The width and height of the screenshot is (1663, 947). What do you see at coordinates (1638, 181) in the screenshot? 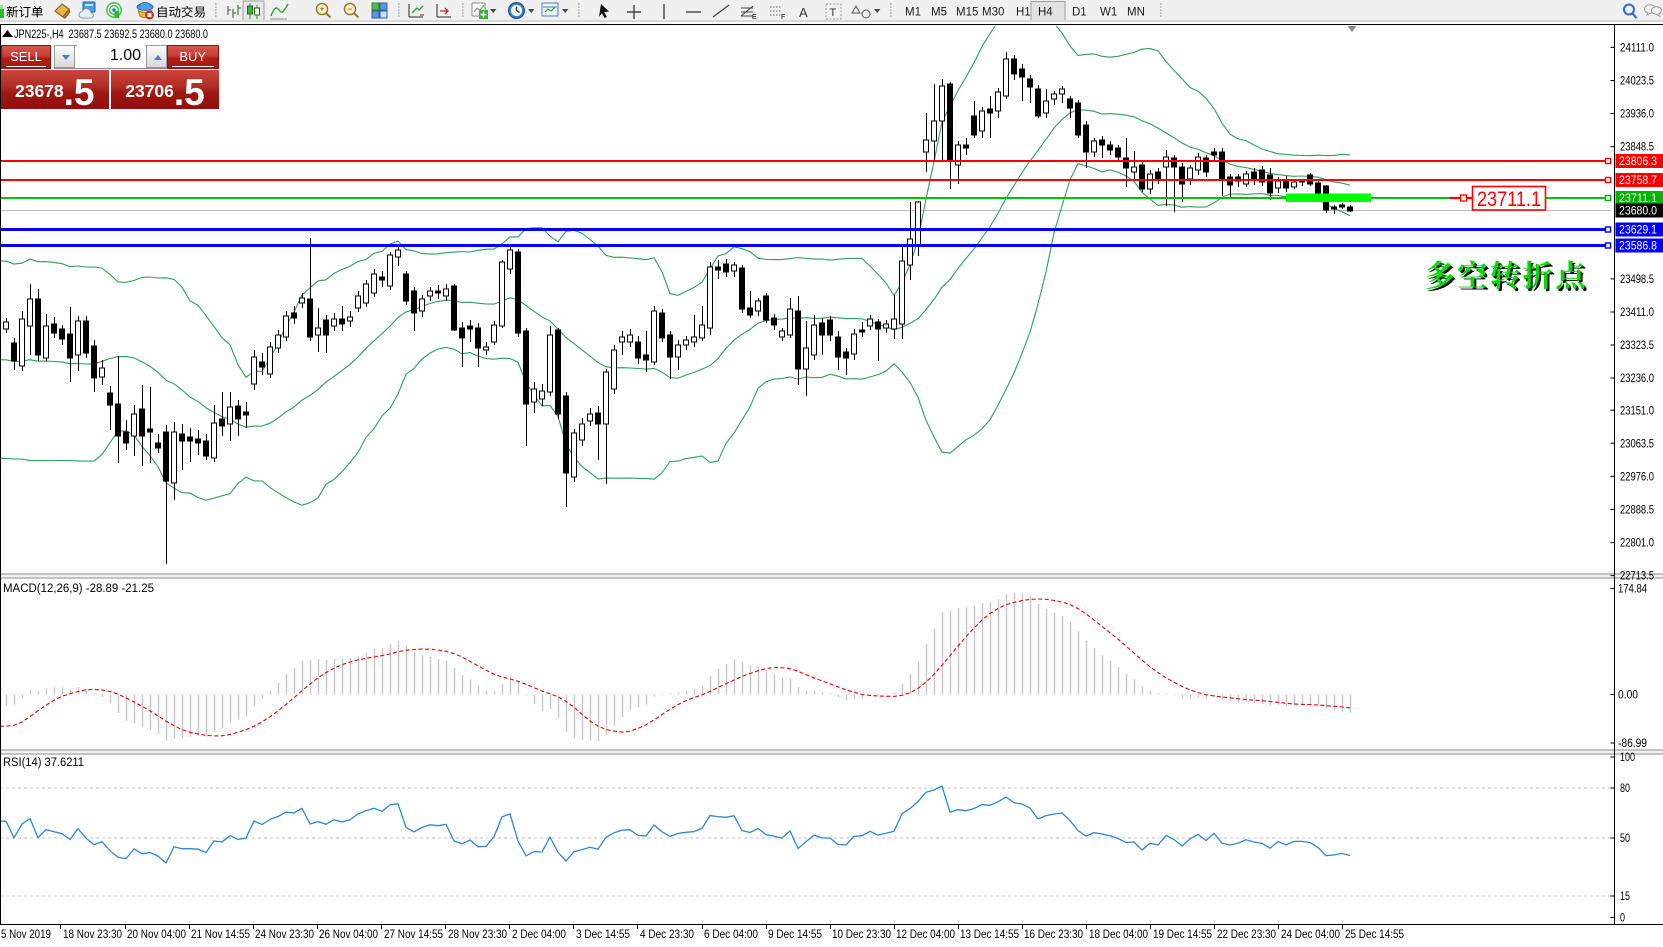
I see `svg-text: 23758.7` at bounding box center [1638, 181].